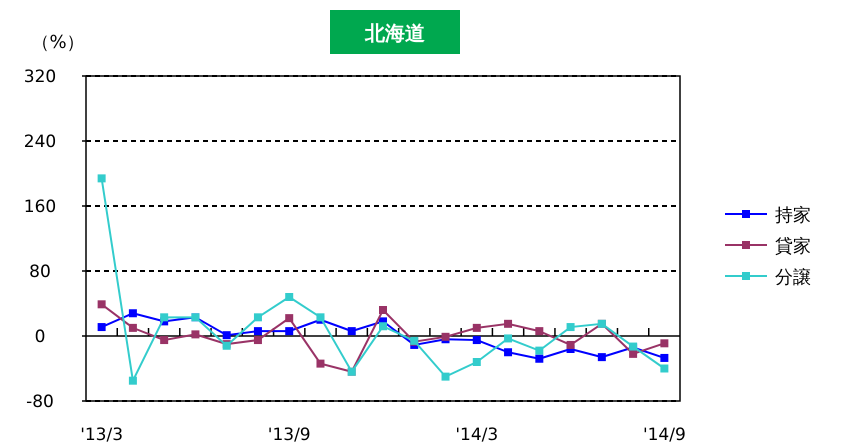 The image size is (843, 446). I want to click on y-tick-label: 160, so click(40, 207).